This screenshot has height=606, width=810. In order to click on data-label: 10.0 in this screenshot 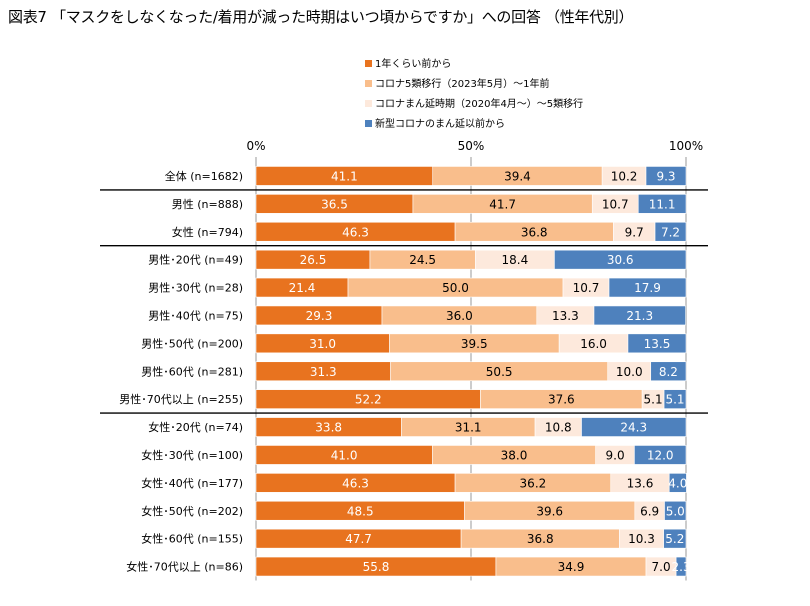, I will do `click(629, 372)`.